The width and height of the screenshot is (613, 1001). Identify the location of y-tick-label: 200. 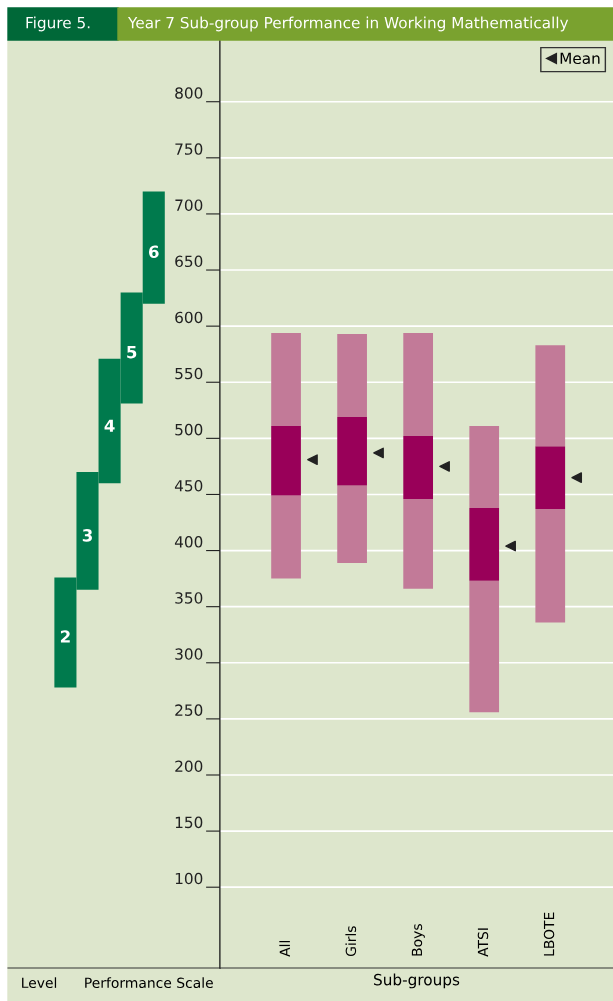
(189, 766).